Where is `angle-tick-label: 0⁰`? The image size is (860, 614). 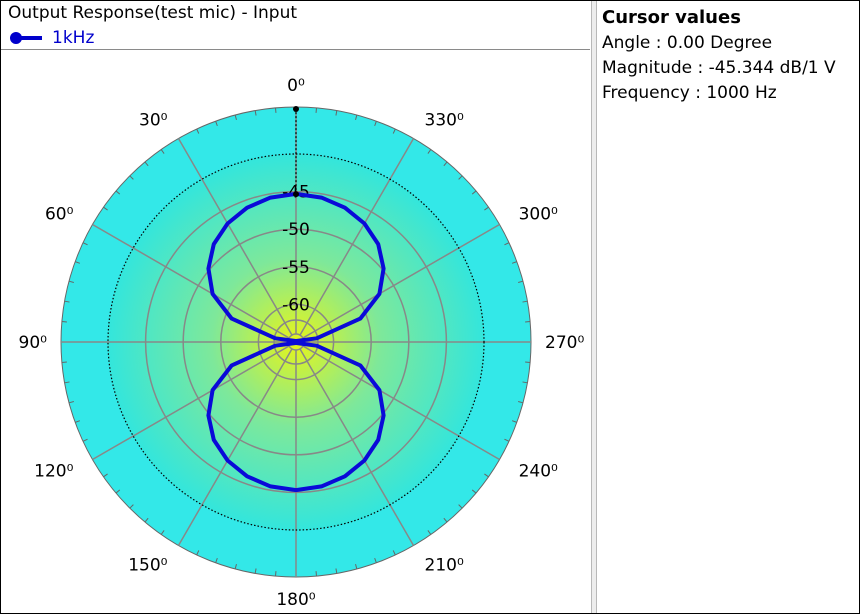 angle-tick-label: 0⁰ is located at coordinates (296, 86).